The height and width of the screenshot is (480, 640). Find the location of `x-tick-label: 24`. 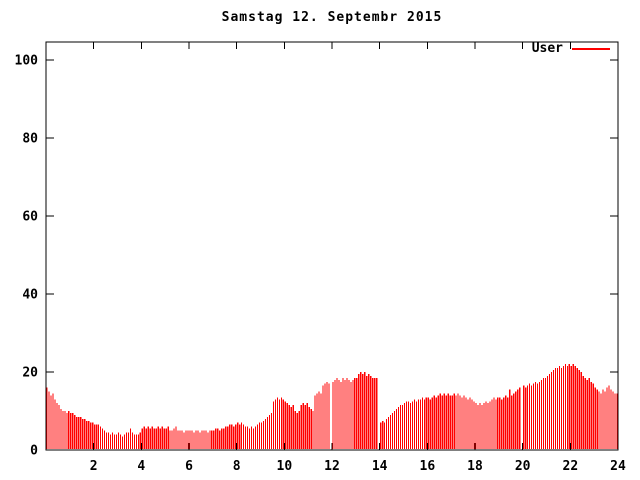

x-tick-label: 24 is located at coordinates (618, 466).